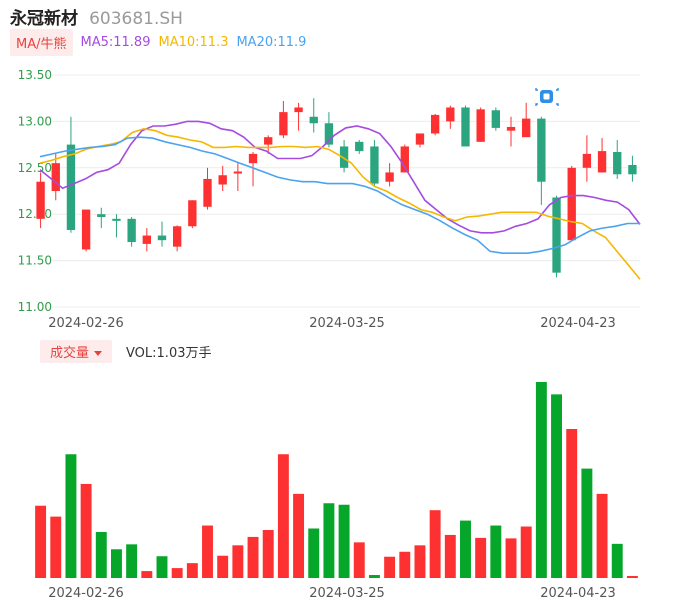 This screenshot has height=606, width=686. I want to click on volume-x-tick-label: 2024-03-25, so click(347, 593).